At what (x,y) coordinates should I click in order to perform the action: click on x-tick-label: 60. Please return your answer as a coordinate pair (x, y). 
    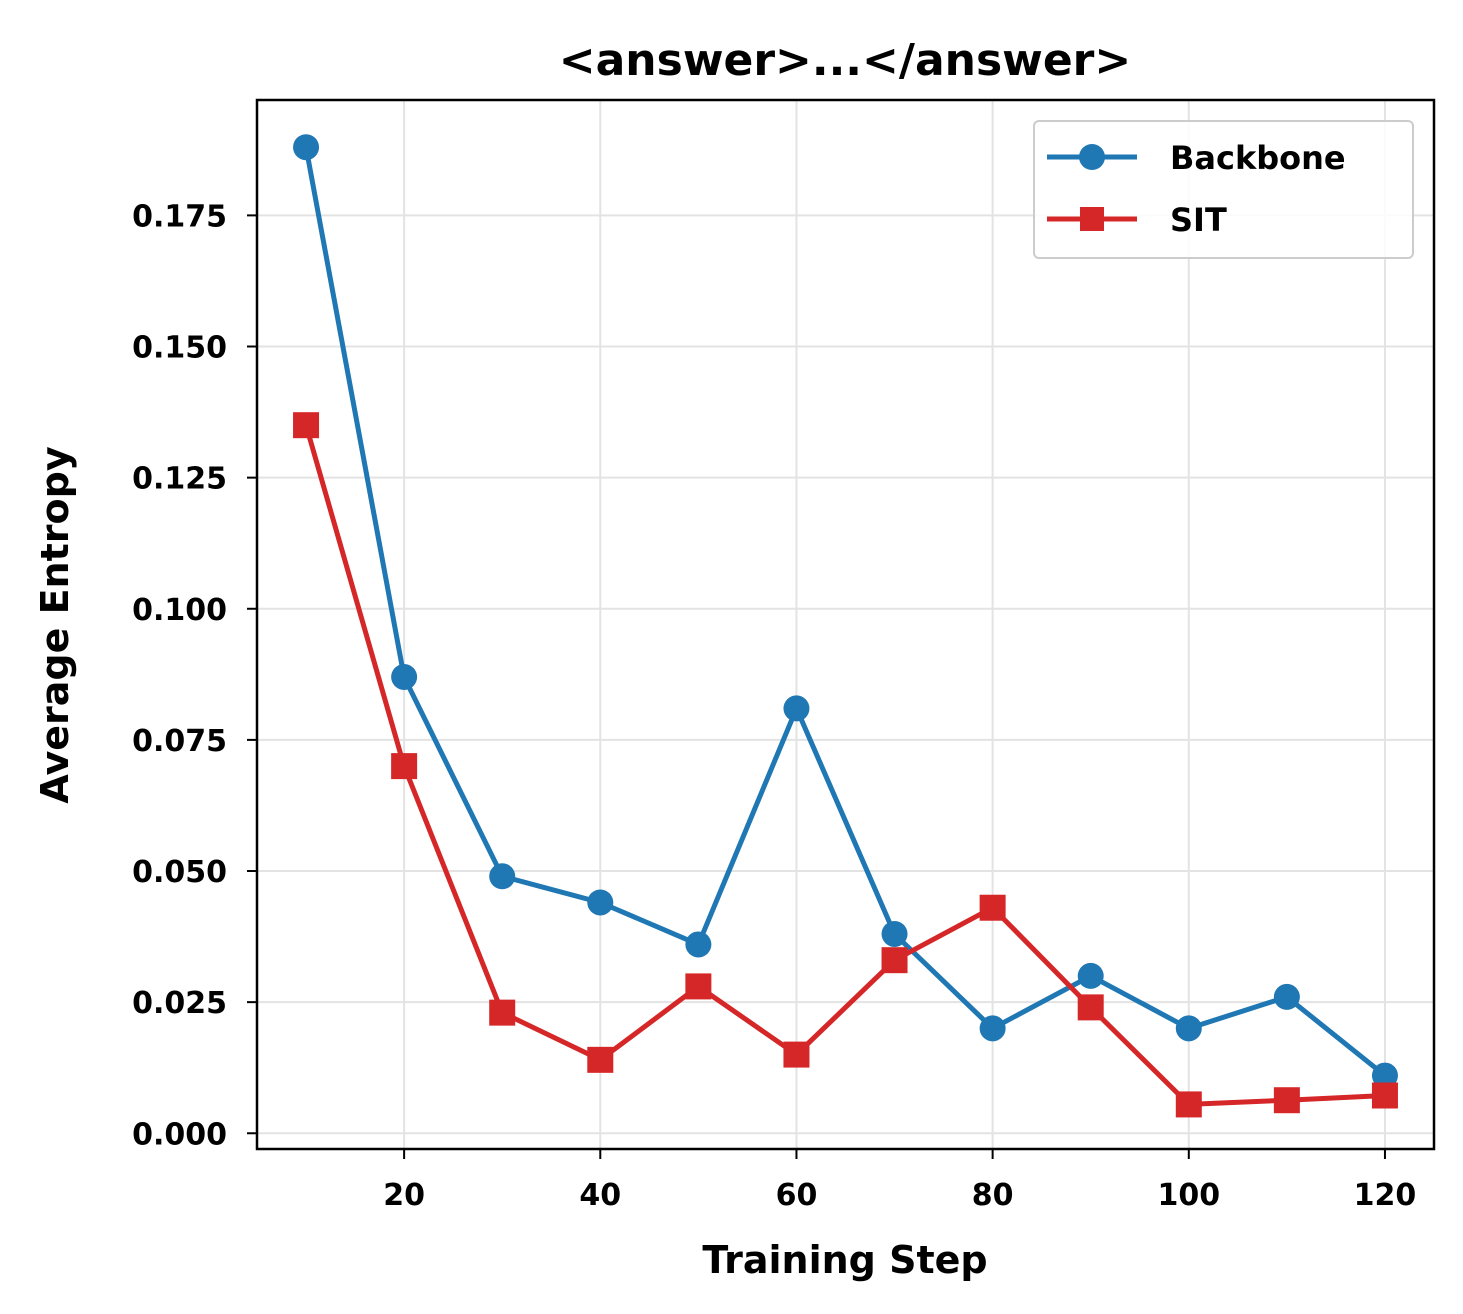
    Looking at the image, I should click on (797, 1195).